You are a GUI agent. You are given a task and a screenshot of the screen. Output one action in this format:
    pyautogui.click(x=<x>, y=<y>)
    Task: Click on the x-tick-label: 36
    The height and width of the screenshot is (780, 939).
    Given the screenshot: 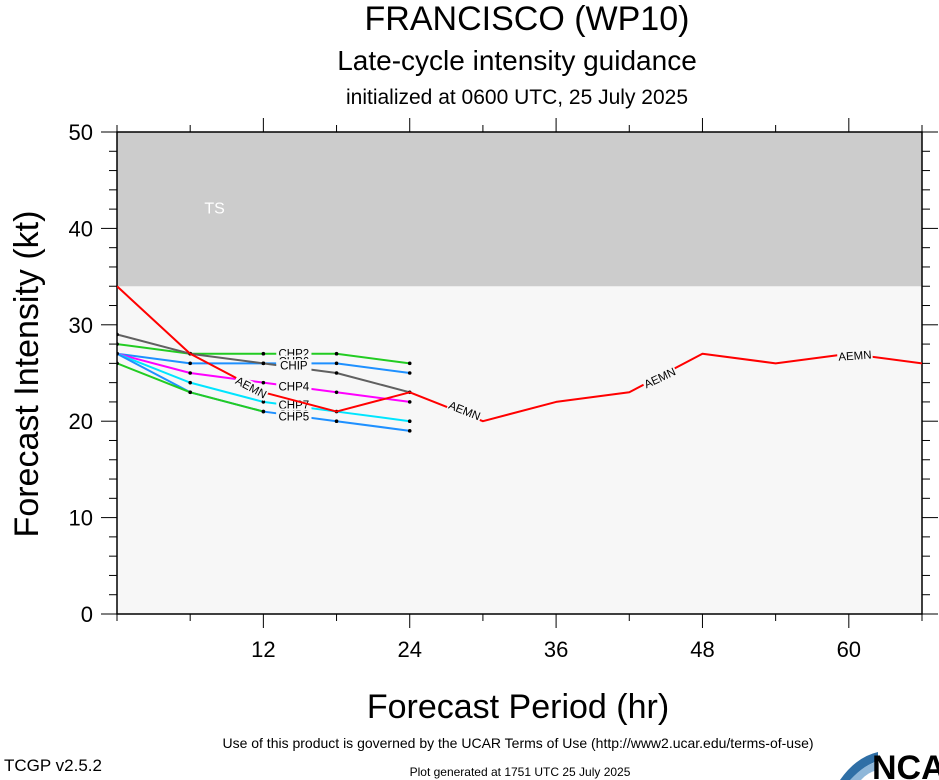 What is the action you would take?
    pyautogui.click(x=556, y=649)
    